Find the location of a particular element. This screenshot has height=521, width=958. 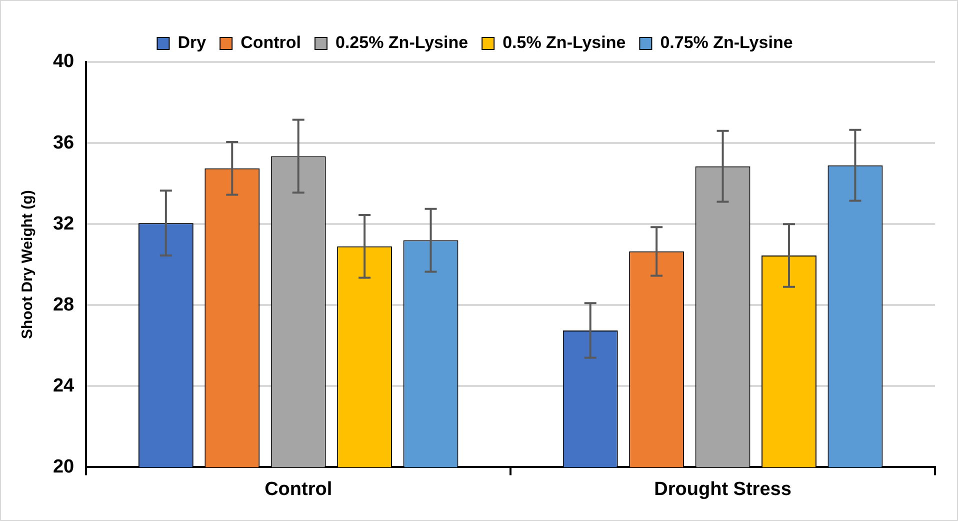

y-tick-label: 40 is located at coordinates (63, 61).